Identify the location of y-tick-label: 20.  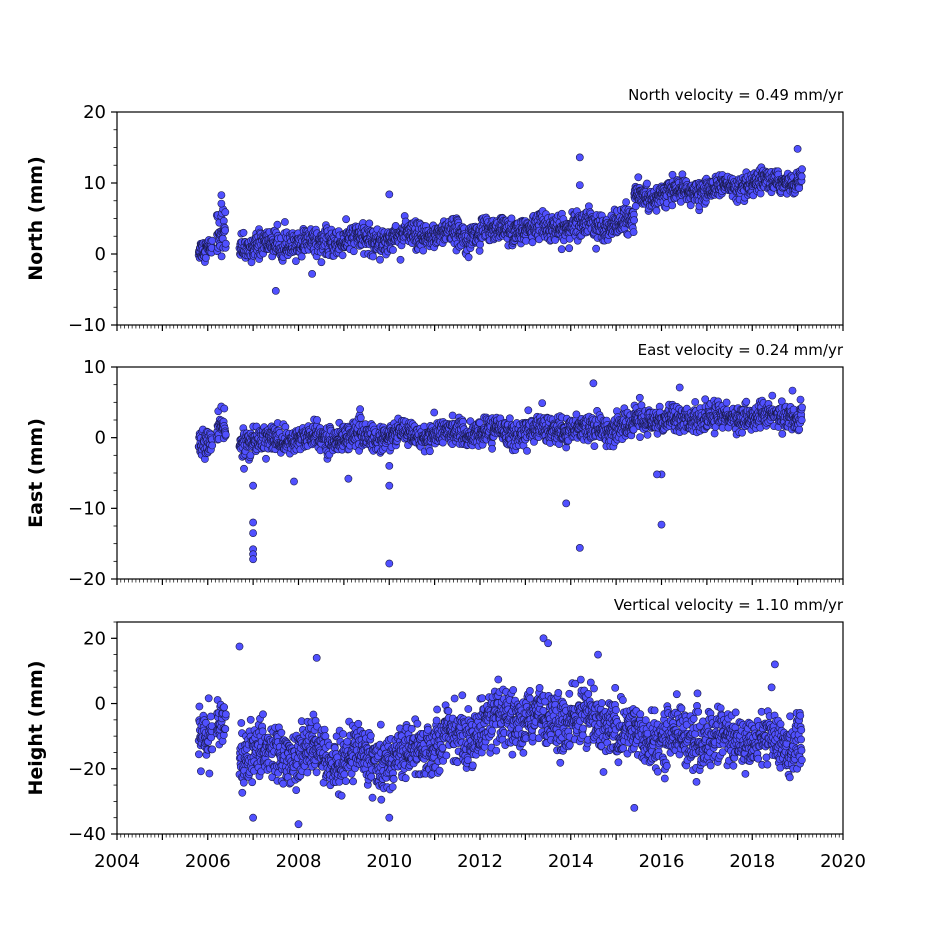
(94, 112).